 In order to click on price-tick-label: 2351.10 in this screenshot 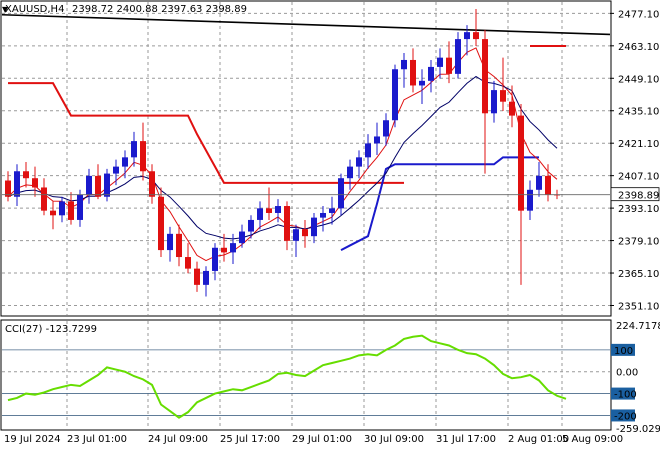, I will do `click(638, 306)`.